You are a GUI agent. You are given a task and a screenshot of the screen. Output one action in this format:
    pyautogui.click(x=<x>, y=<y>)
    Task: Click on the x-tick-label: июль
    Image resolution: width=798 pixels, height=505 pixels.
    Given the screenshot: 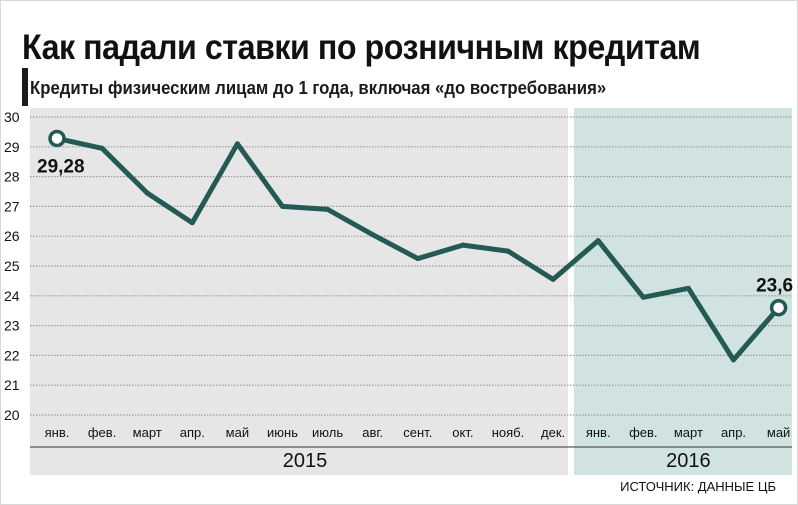 What is the action you would take?
    pyautogui.click(x=327, y=432)
    